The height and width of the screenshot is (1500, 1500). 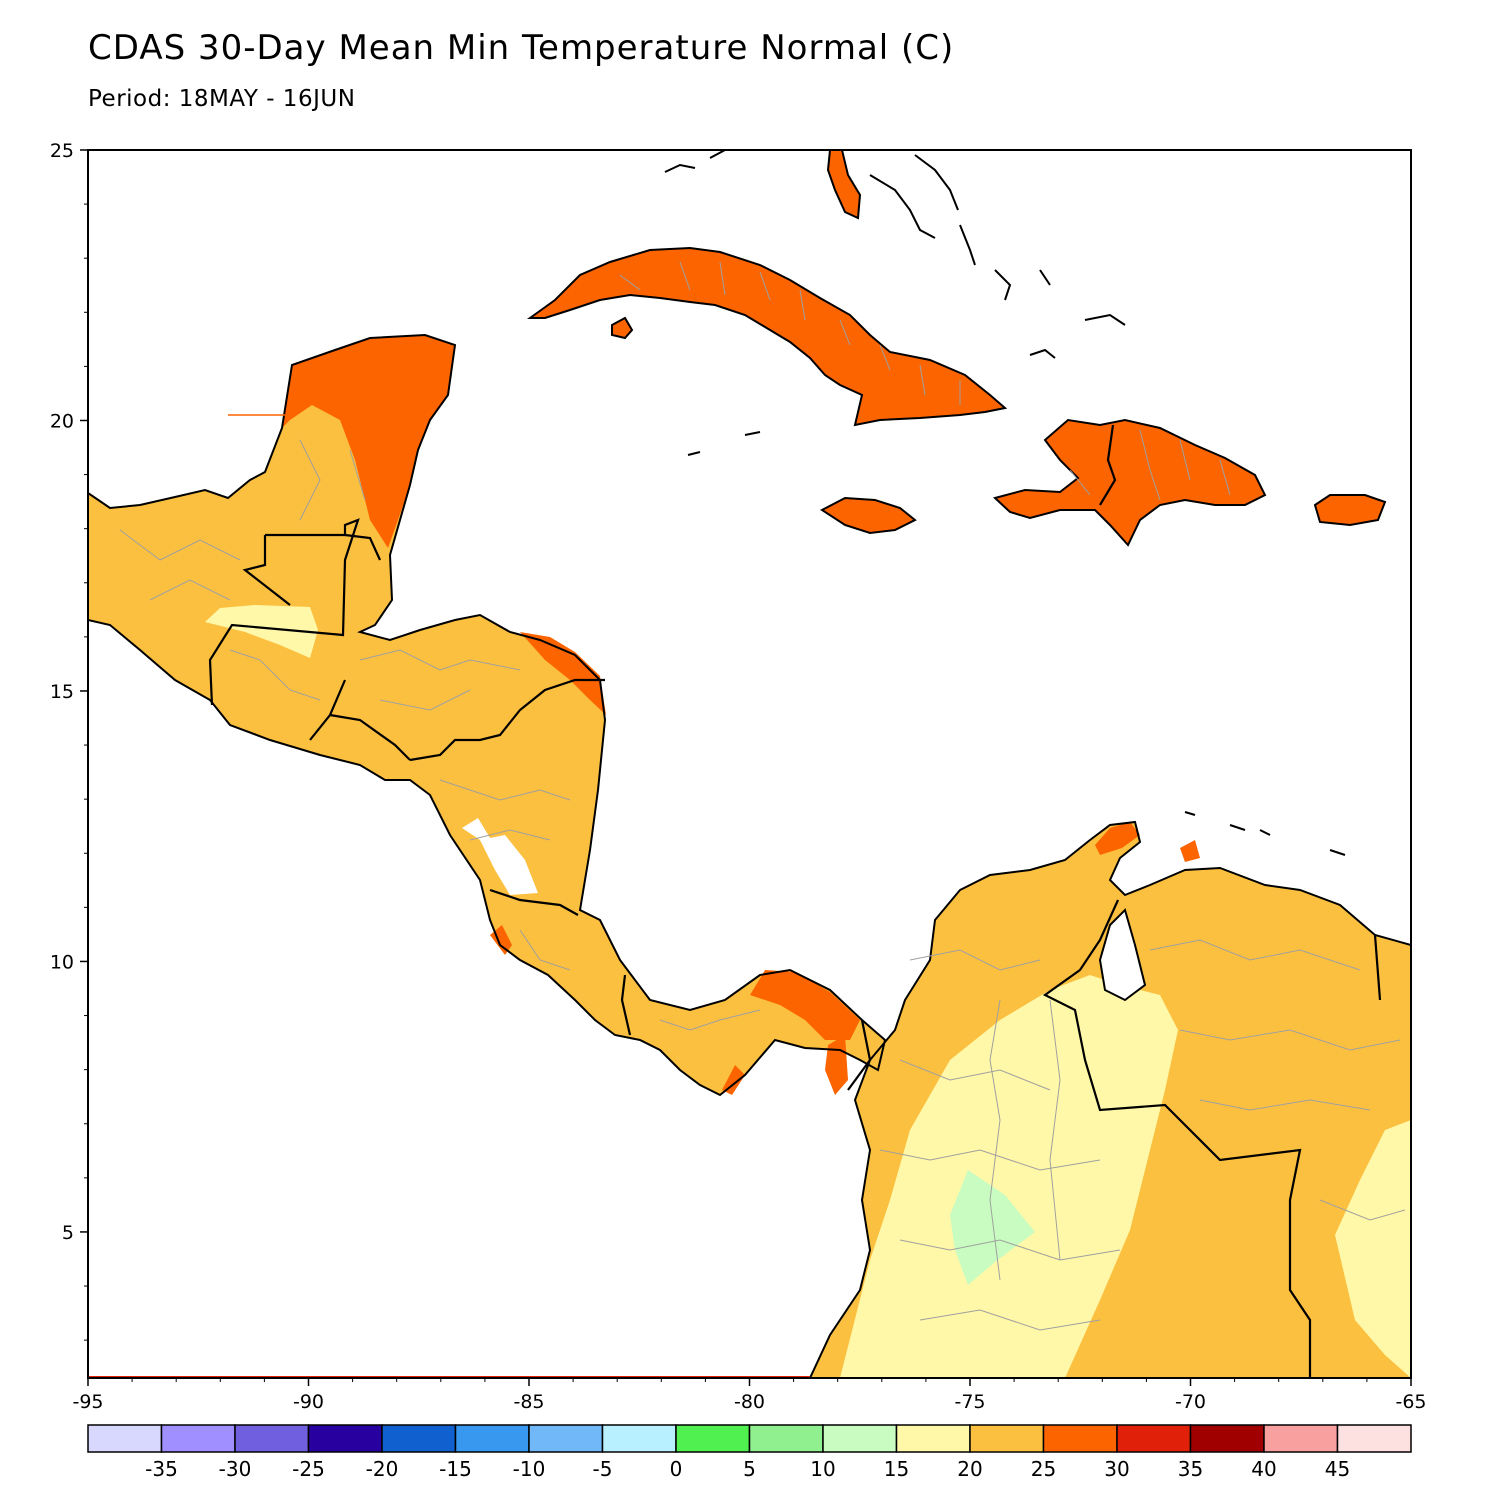 What do you see at coordinates (222, 99) in the screenshot?
I see `map-subtitle: Period: 18MAY - 16JUN` at bounding box center [222, 99].